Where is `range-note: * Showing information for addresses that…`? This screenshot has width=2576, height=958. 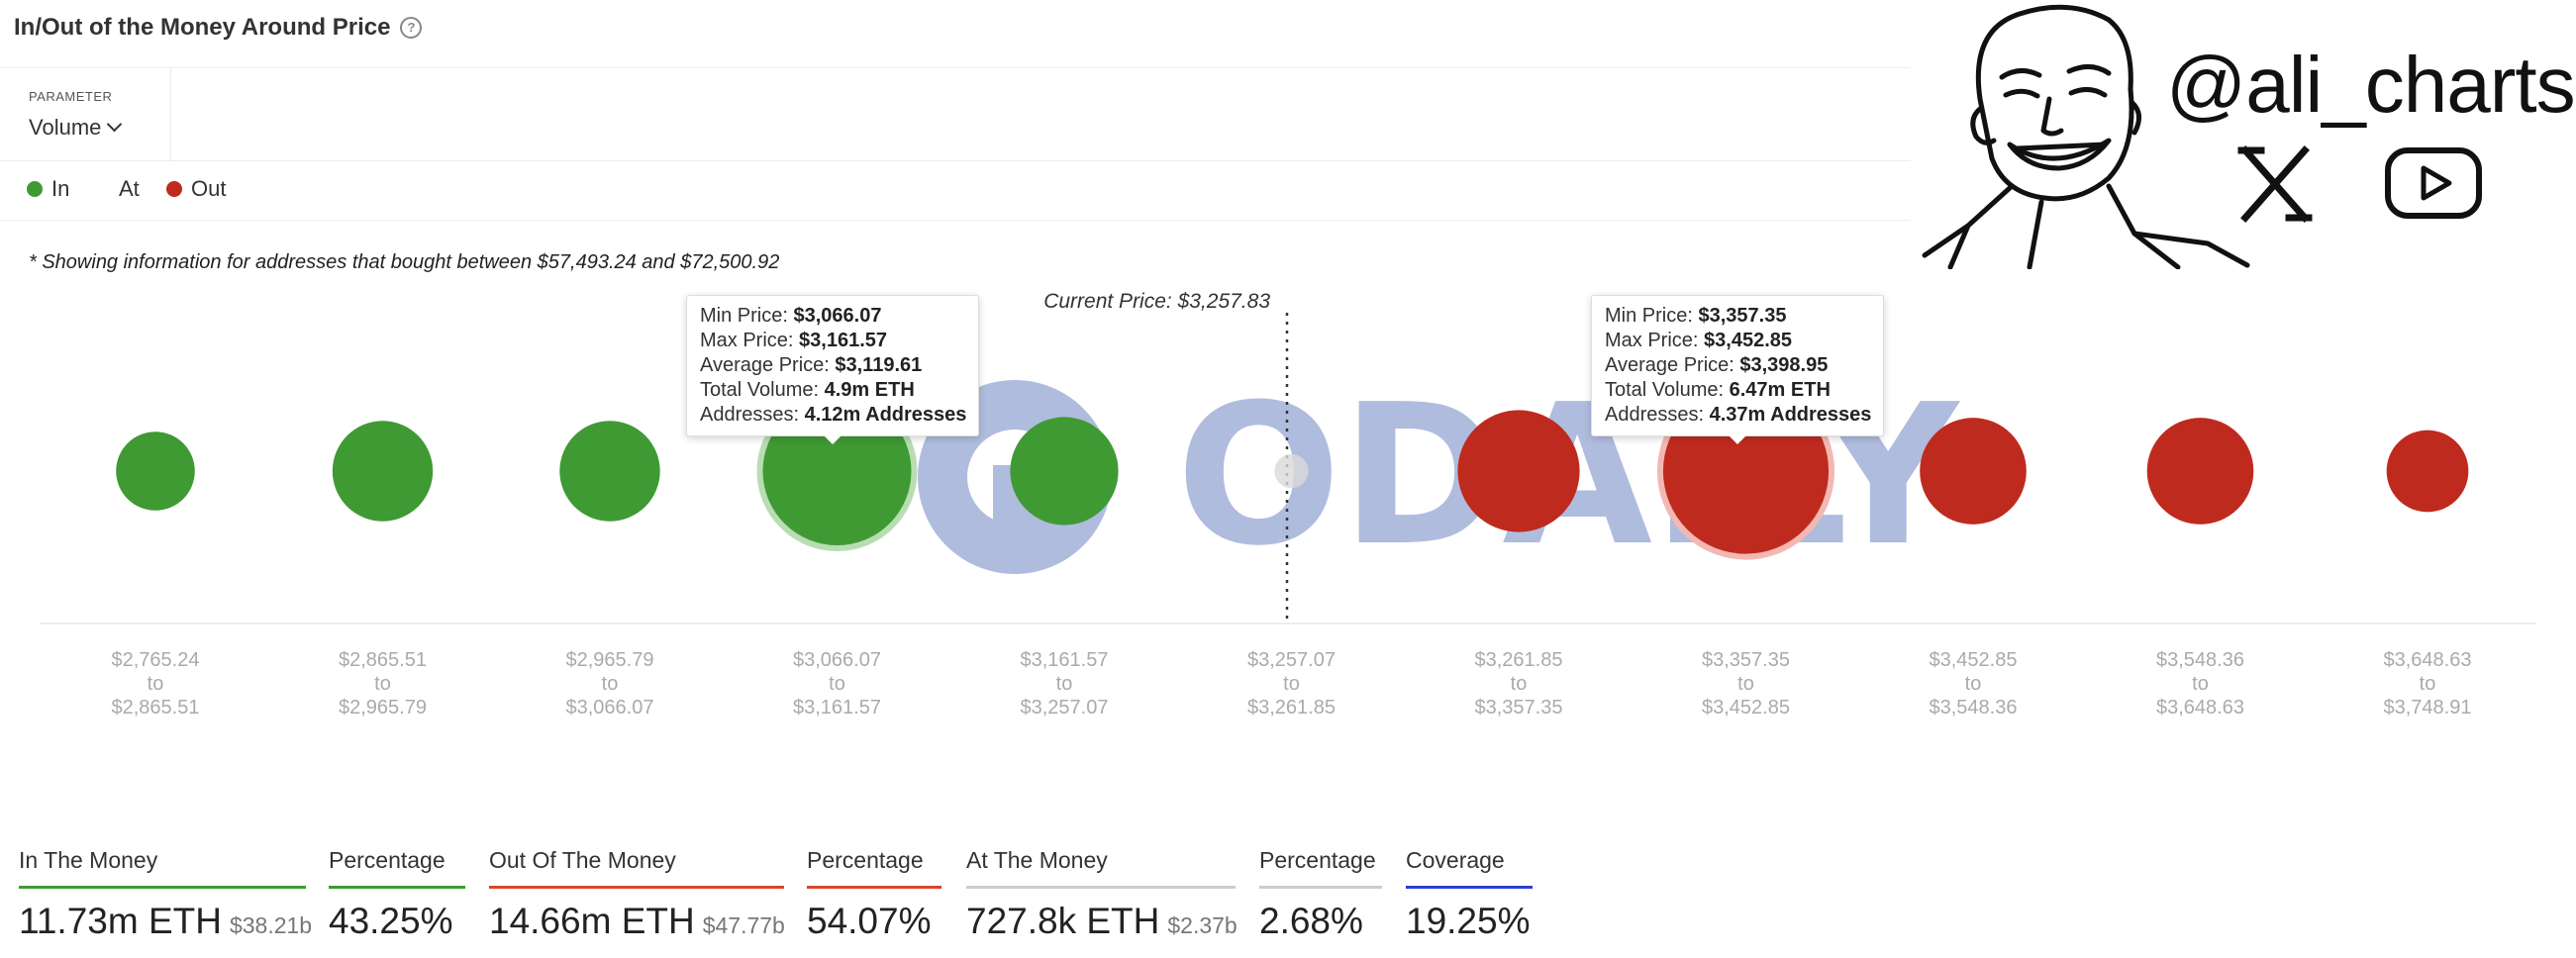
range-note: * Showing information for addresses that… is located at coordinates (405, 262).